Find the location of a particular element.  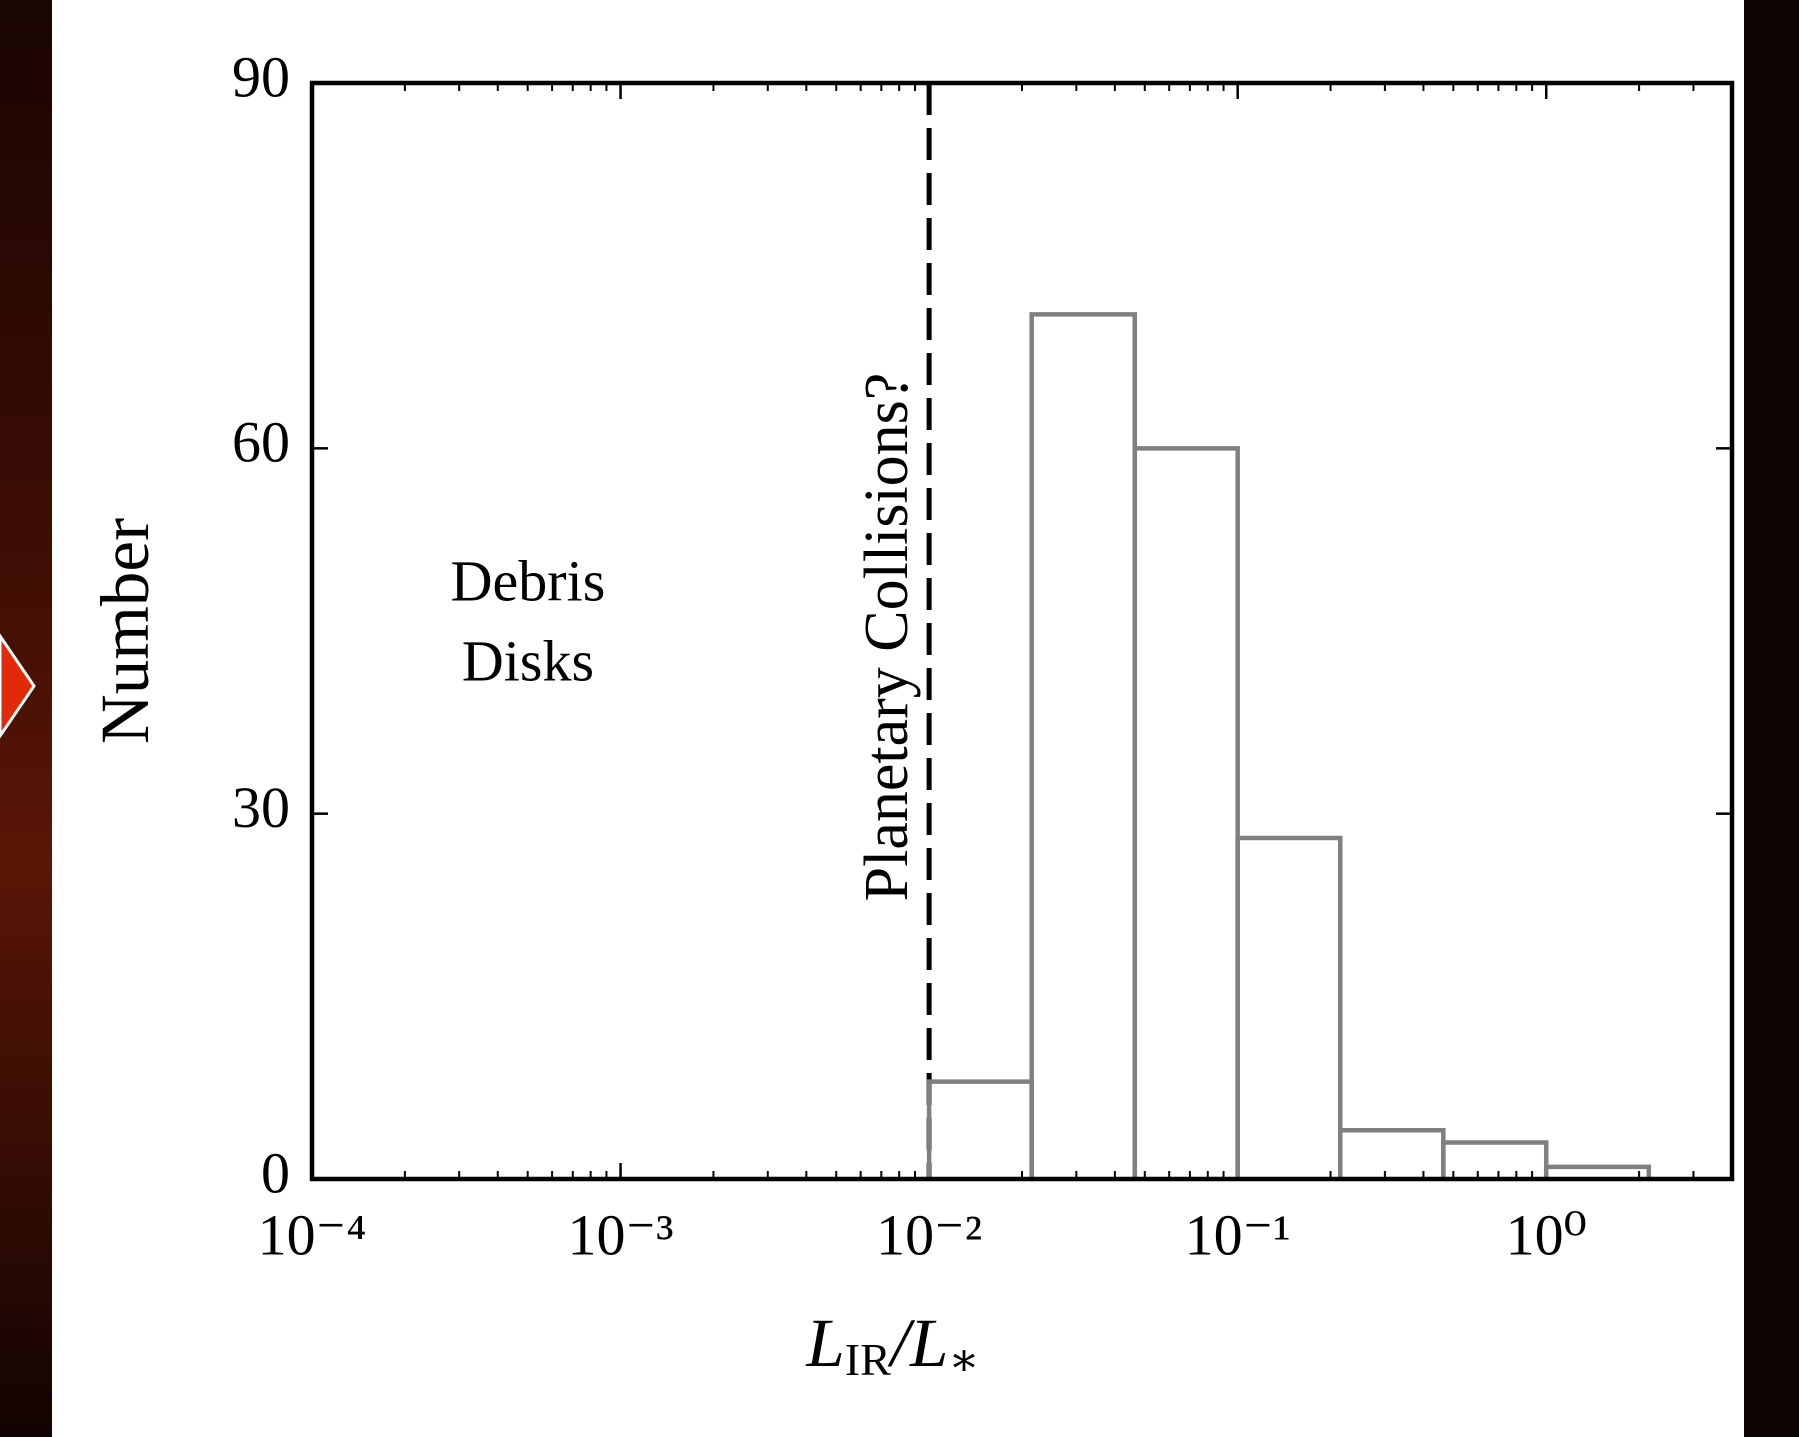

x-tick-label: 10⁻² is located at coordinates (929, 1234).